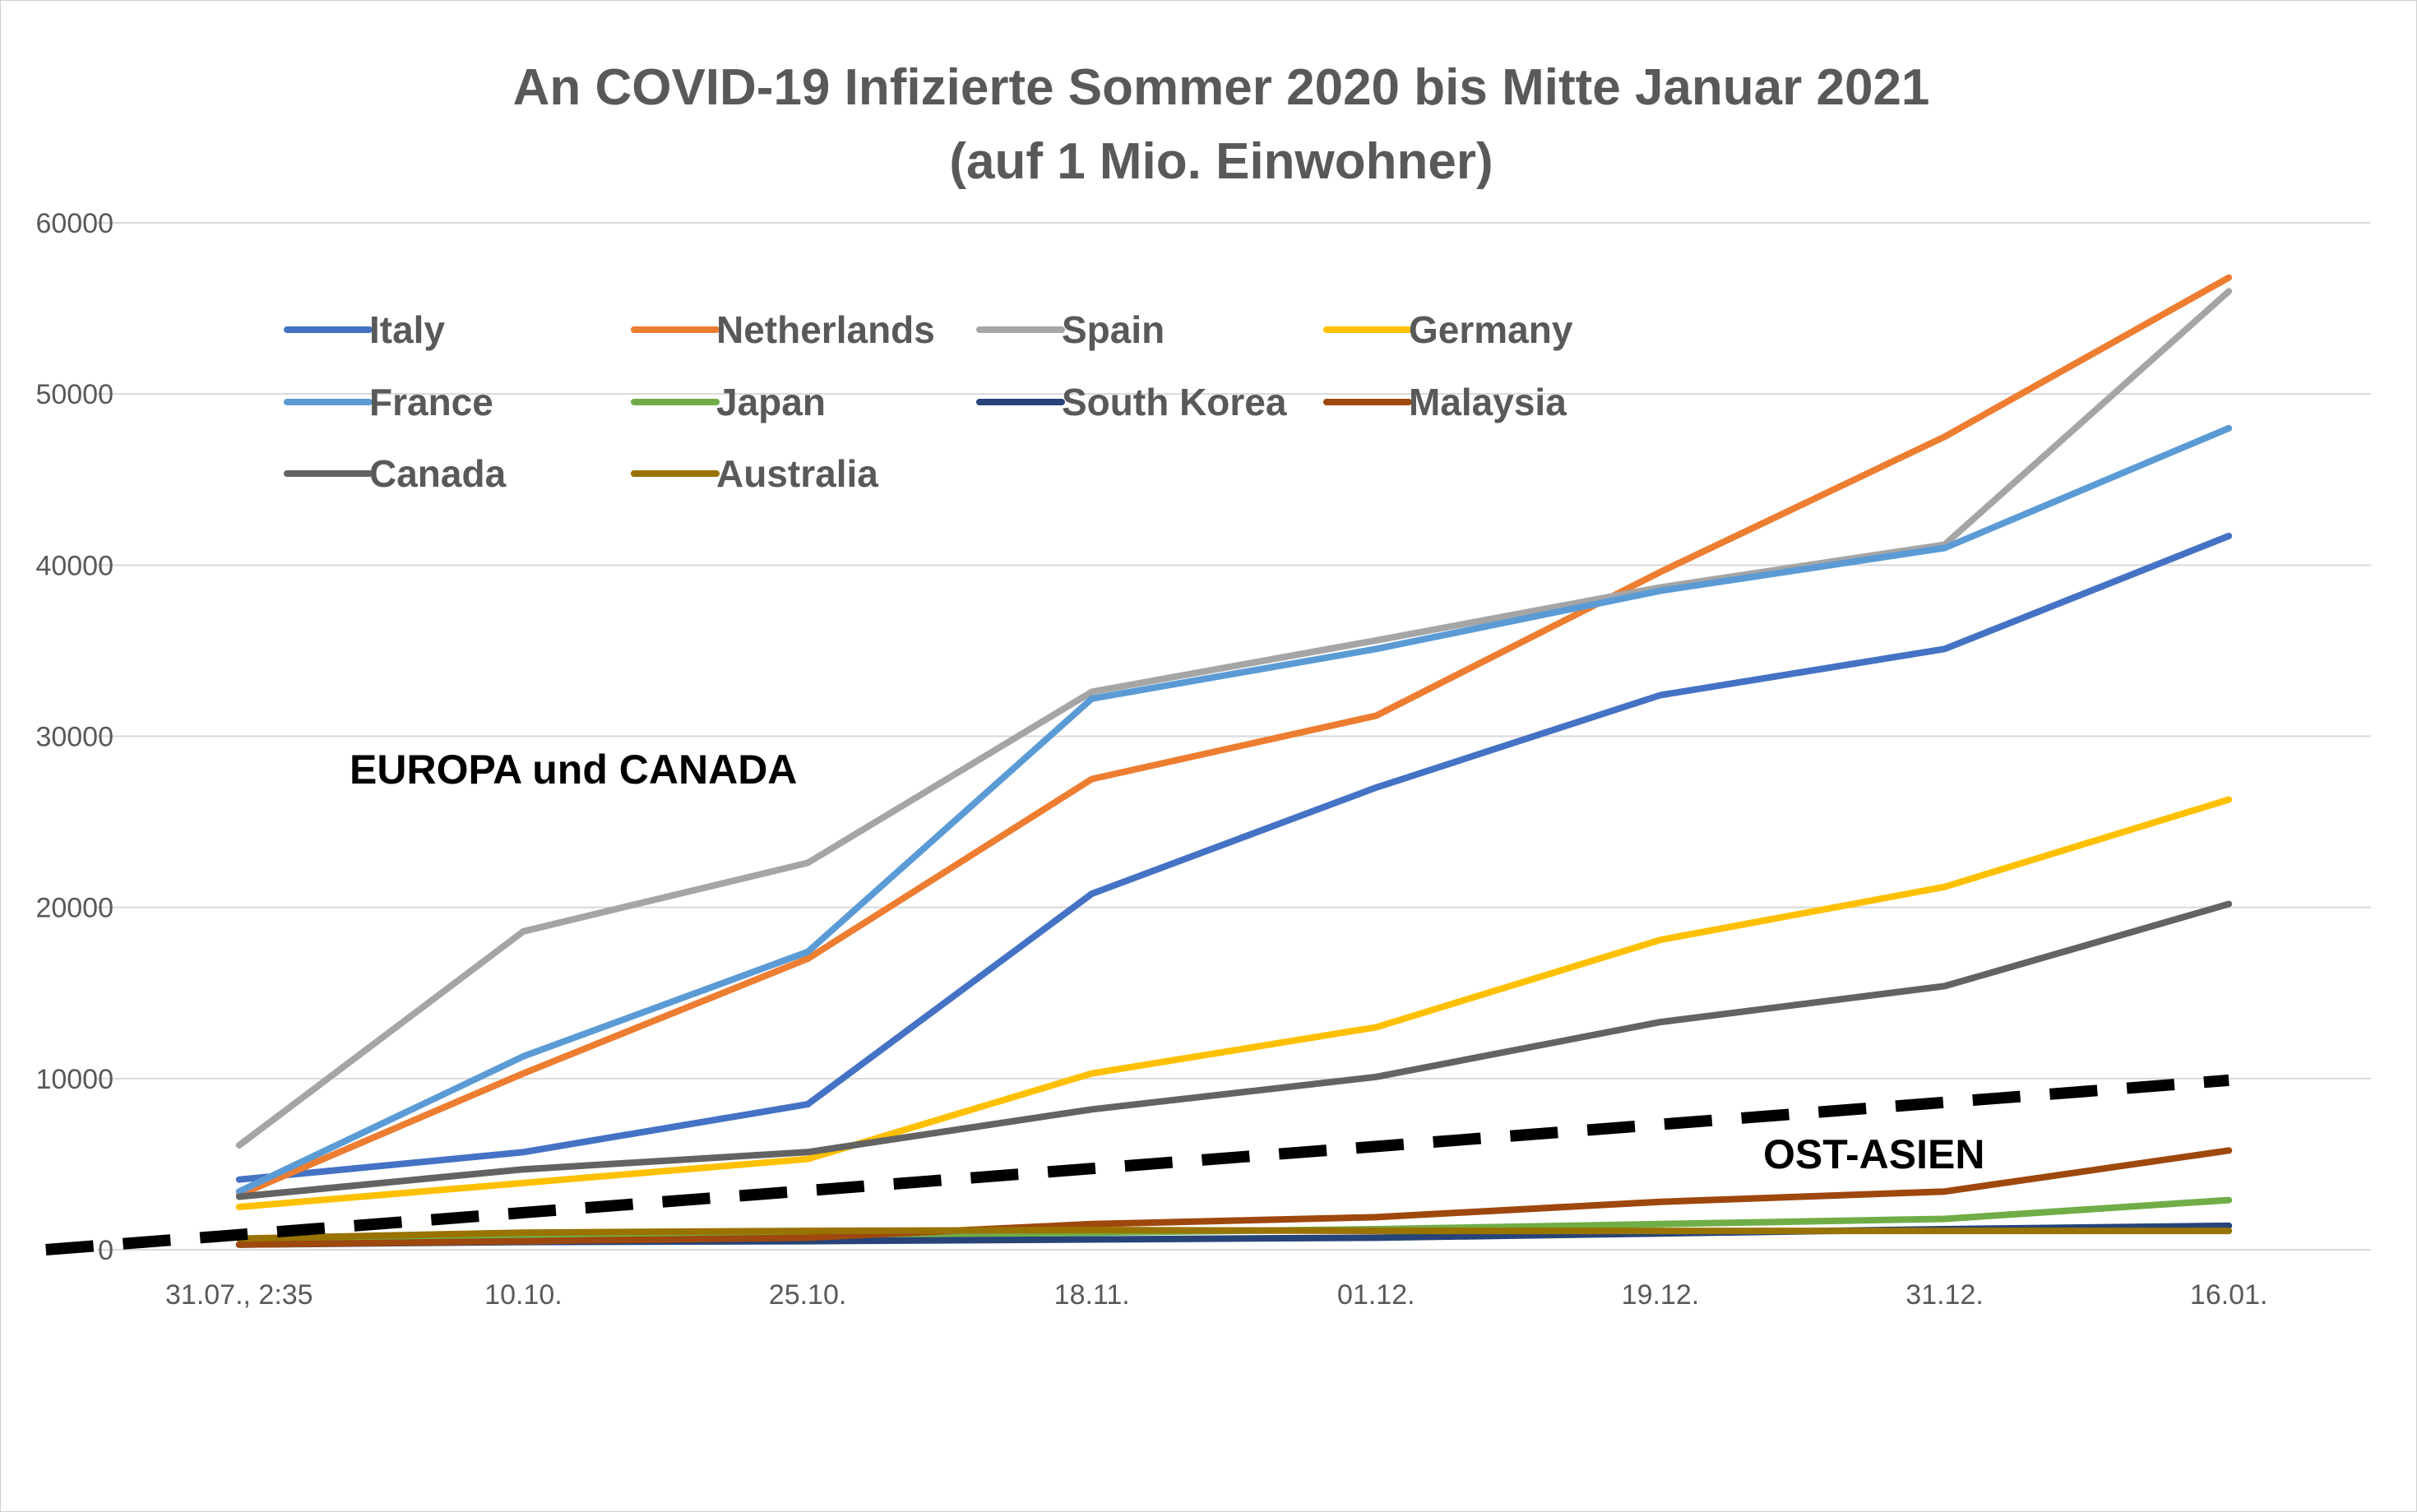 Image resolution: width=2417 pixels, height=1512 pixels. Describe the element at coordinates (407, 329) in the screenshot. I see `legend-label: Italy` at that location.